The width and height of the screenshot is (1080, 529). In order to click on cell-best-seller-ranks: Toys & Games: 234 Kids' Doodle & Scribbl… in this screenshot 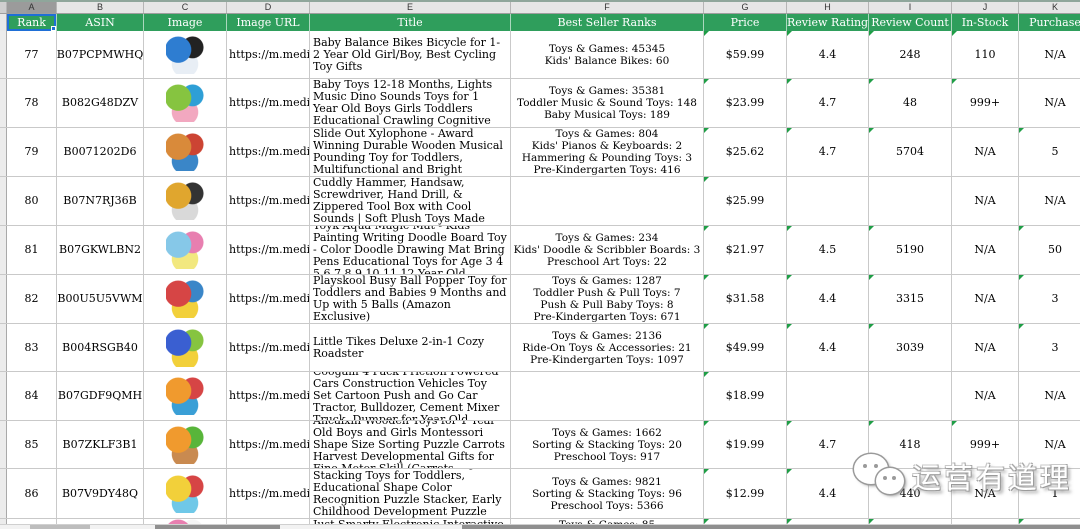, I will do `click(607, 250)`.